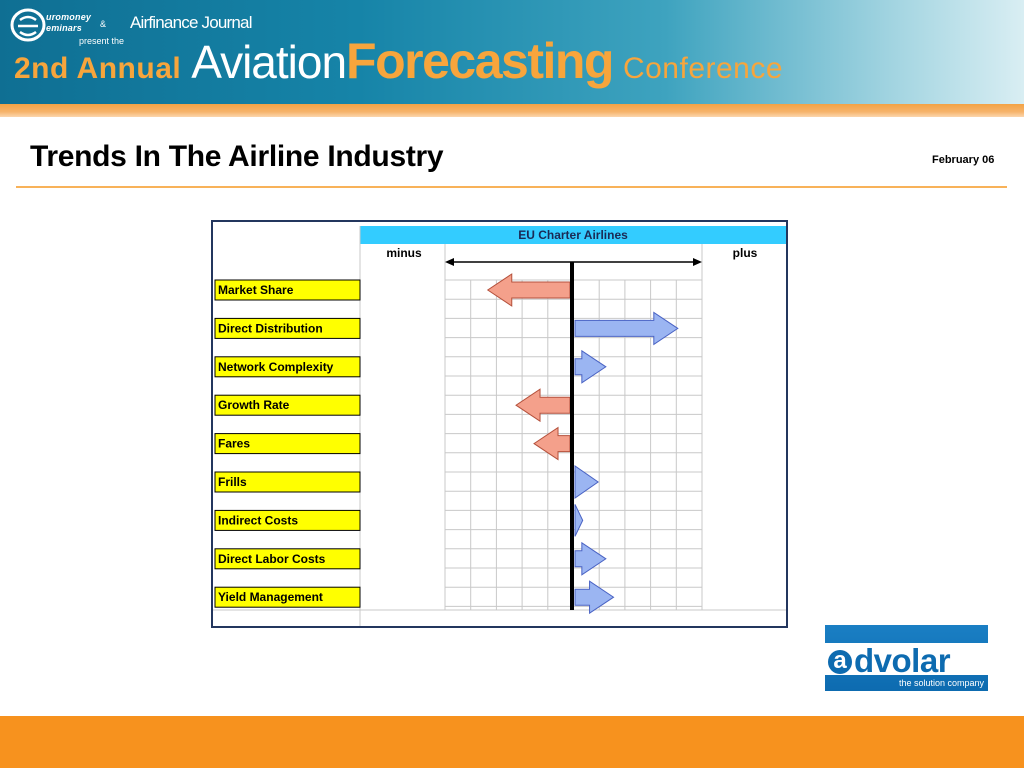  What do you see at coordinates (98, 68) in the screenshot?
I see `conference-edition: 2nd Annual` at bounding box center [98, 68].